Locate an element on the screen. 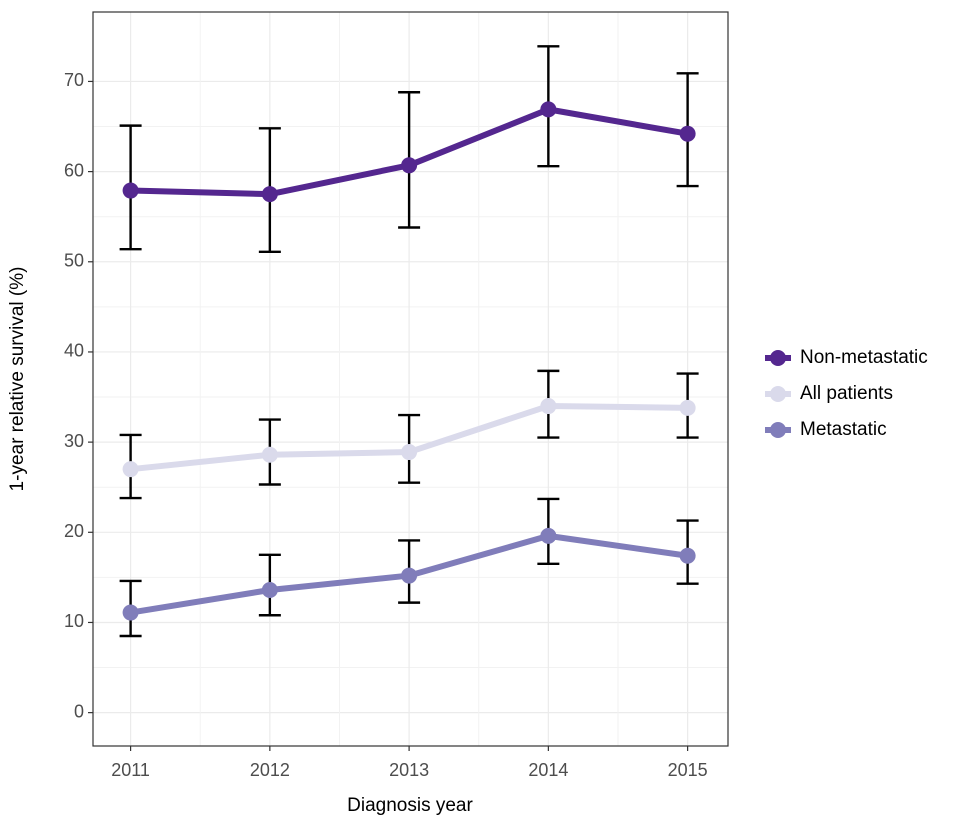  y-tick-label: 60 is located at coordinates (74, 170).